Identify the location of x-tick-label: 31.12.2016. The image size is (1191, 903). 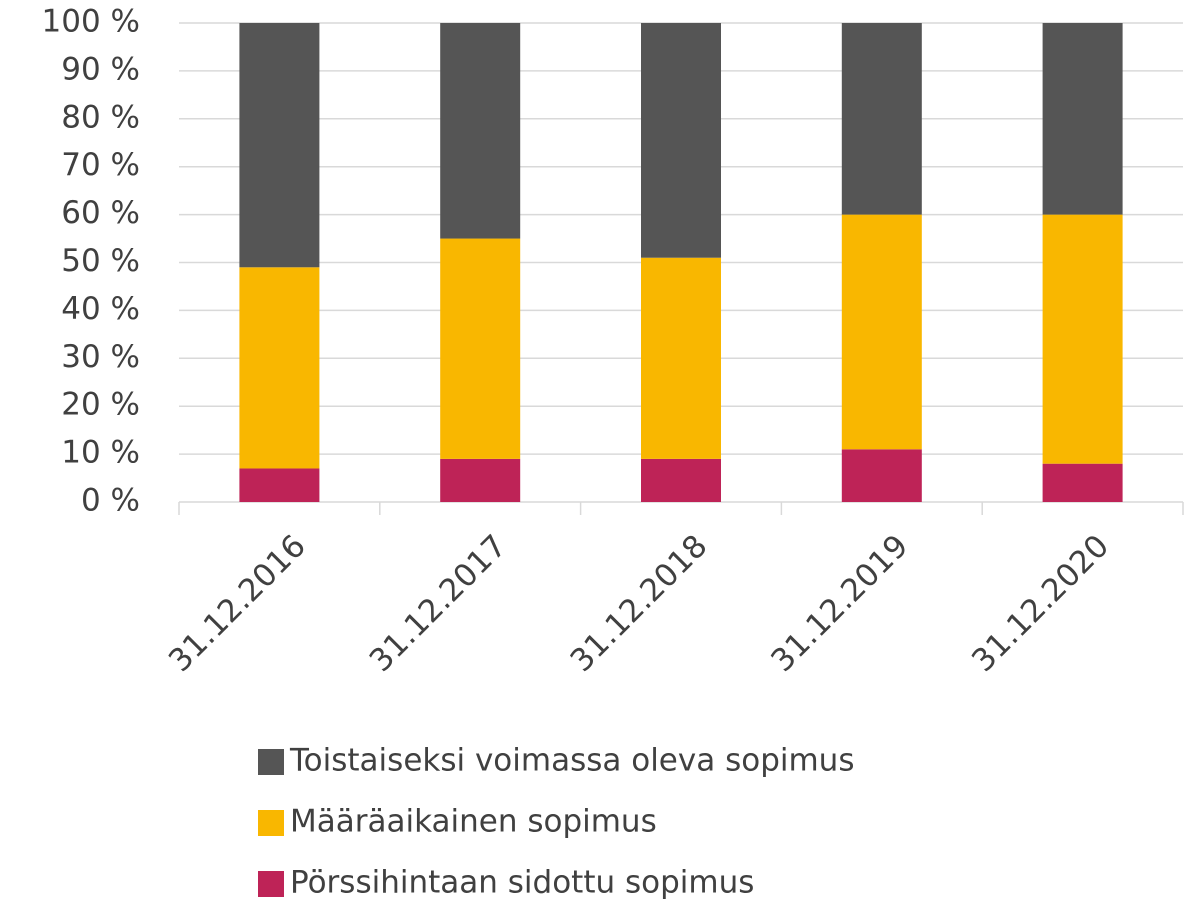
(237, 603).